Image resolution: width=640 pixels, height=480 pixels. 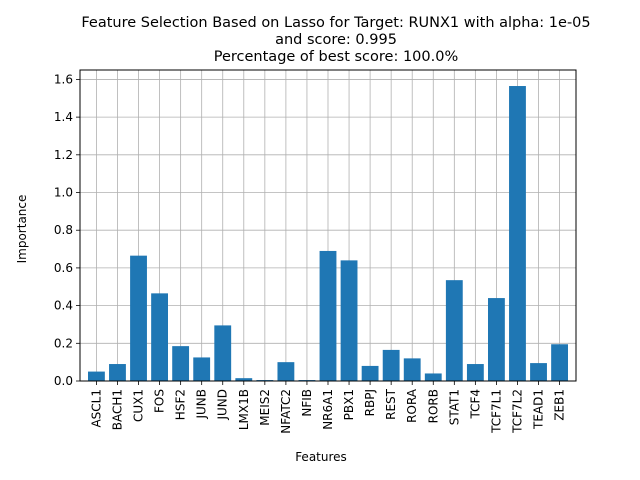 I want to click on bar-rest, so click(x=391, y=365).